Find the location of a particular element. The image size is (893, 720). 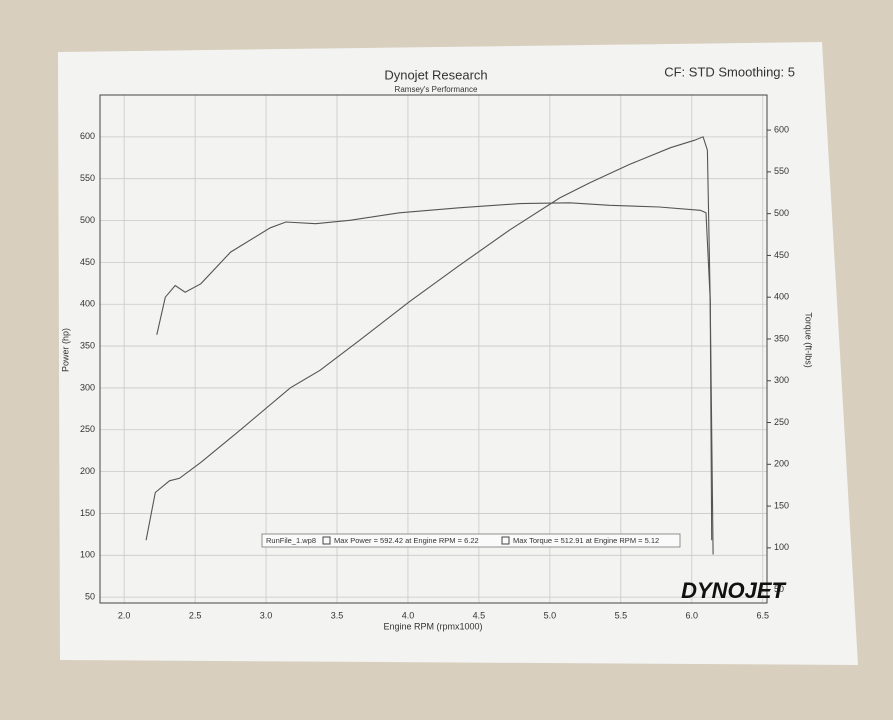

chart-title: Dynojet Research is located at coordinates (435, 74).